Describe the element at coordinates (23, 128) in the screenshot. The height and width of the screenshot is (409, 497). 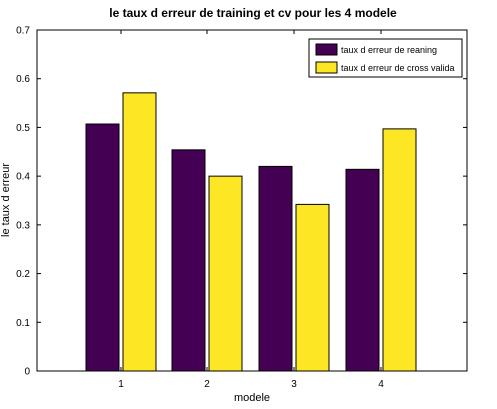
I see `y-tick-label: 0.5` at that location.